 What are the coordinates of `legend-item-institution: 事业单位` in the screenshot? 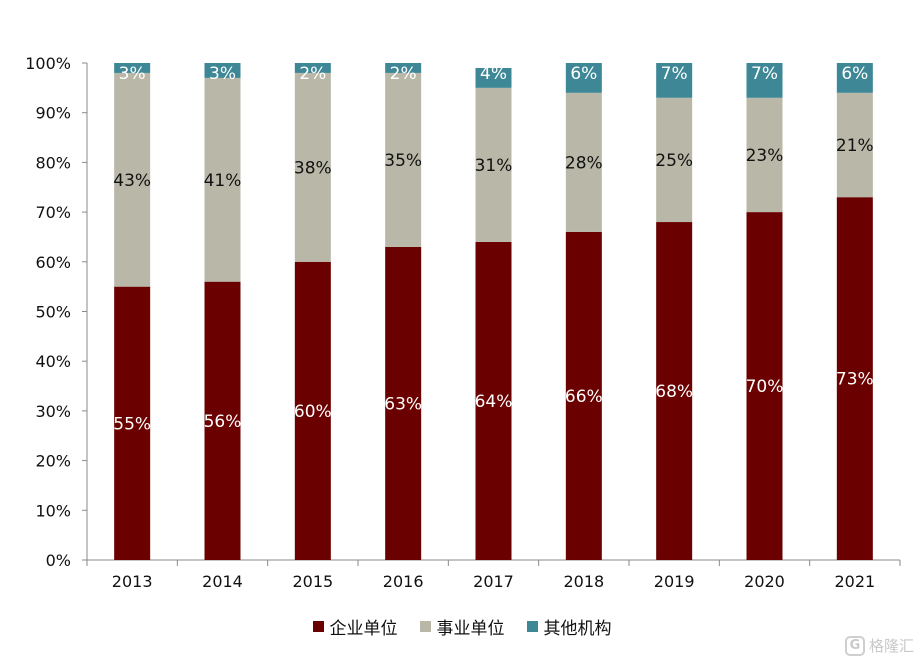 It's located at (462, 626).